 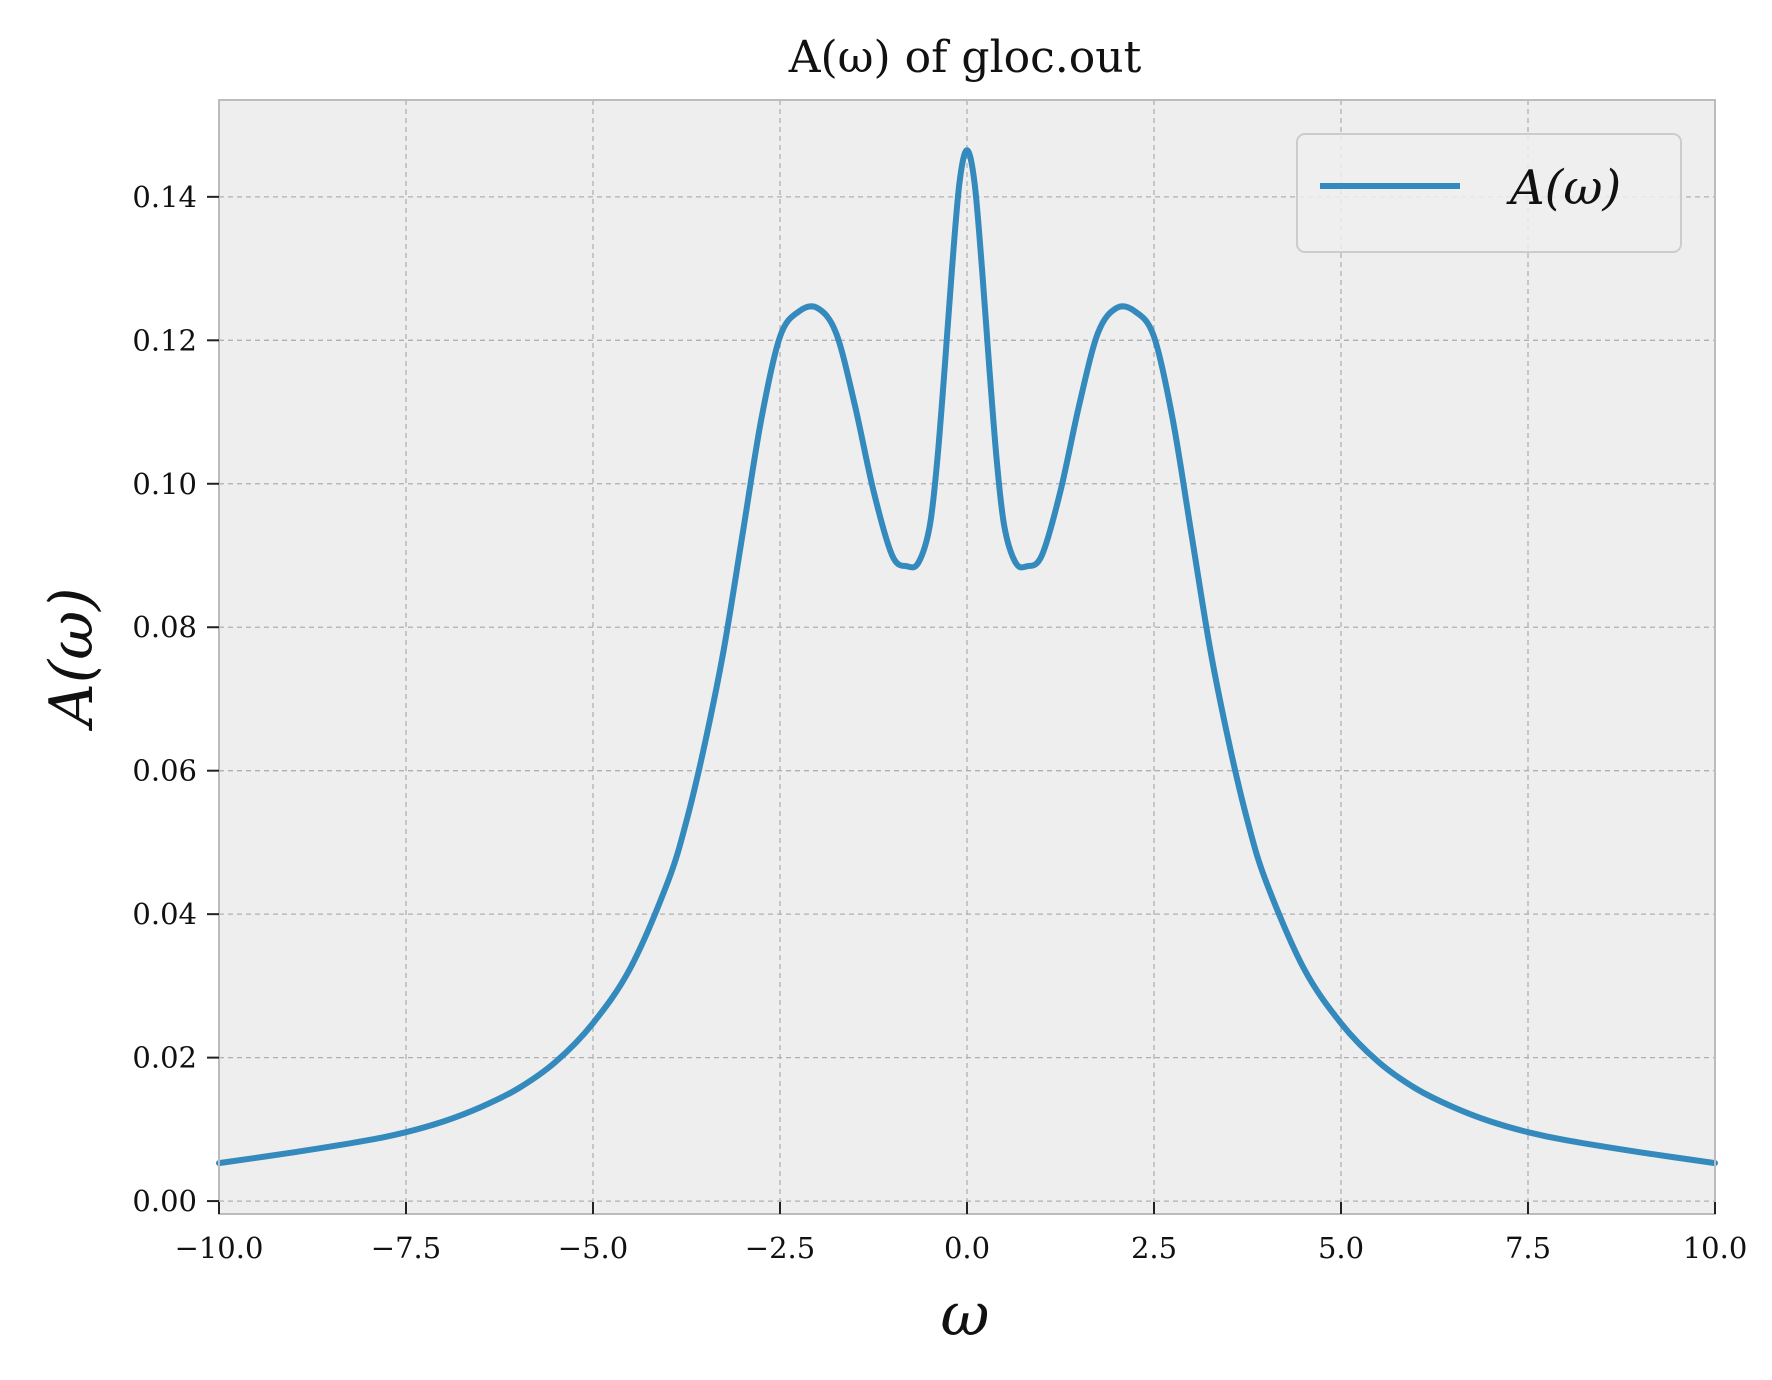 What do you see at coordinates (175, 699) in the screenshot?
I see `y-axis: 0.00 0.02 0.04 0.06 0.08 0.10 0.12 0.14` at bounding box center [175, 699].